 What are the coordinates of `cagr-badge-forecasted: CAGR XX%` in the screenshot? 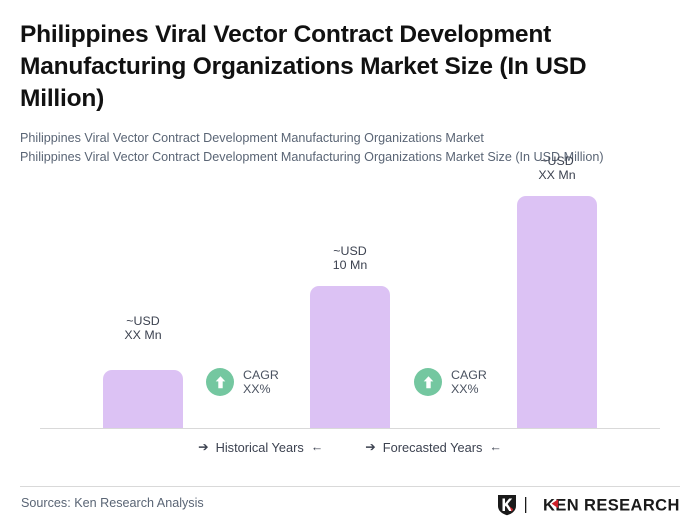 It's located at (450, 382).